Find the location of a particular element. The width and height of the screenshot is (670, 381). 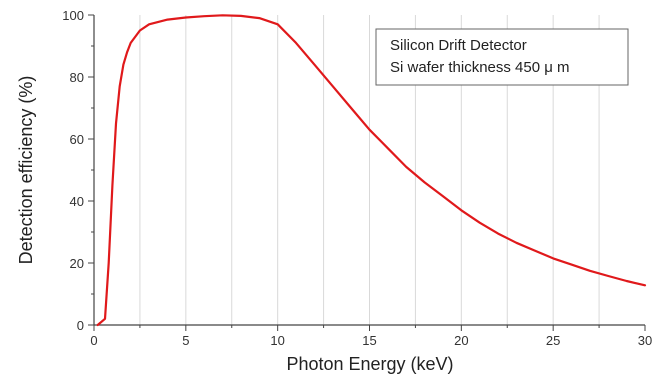

x-tick-label: 15 is located at coordinates (369, 340).